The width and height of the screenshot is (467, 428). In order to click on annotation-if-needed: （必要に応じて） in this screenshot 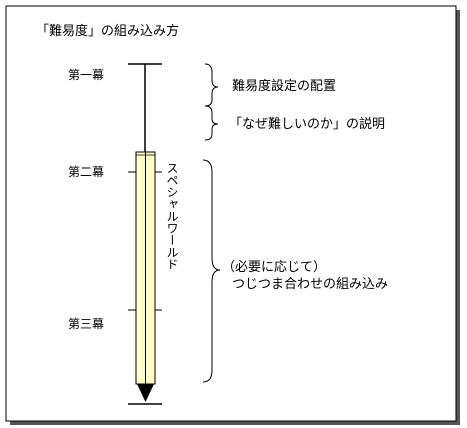, I will do `click(274, 267)`.